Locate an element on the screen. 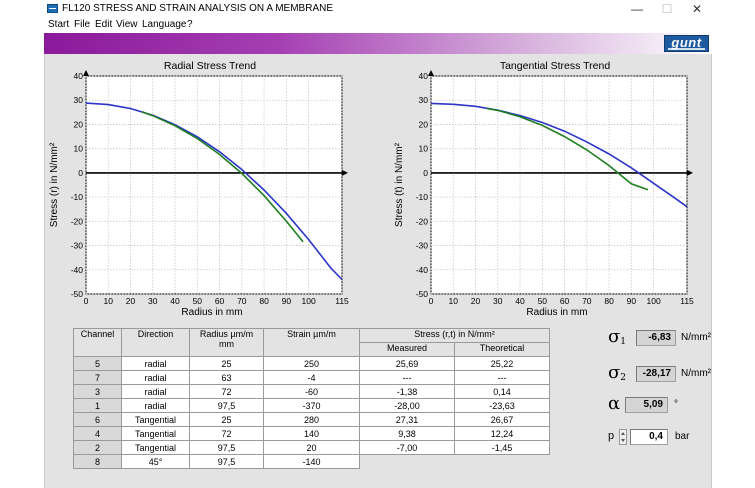  menu-help: ? is located at coordinates (190, 24).